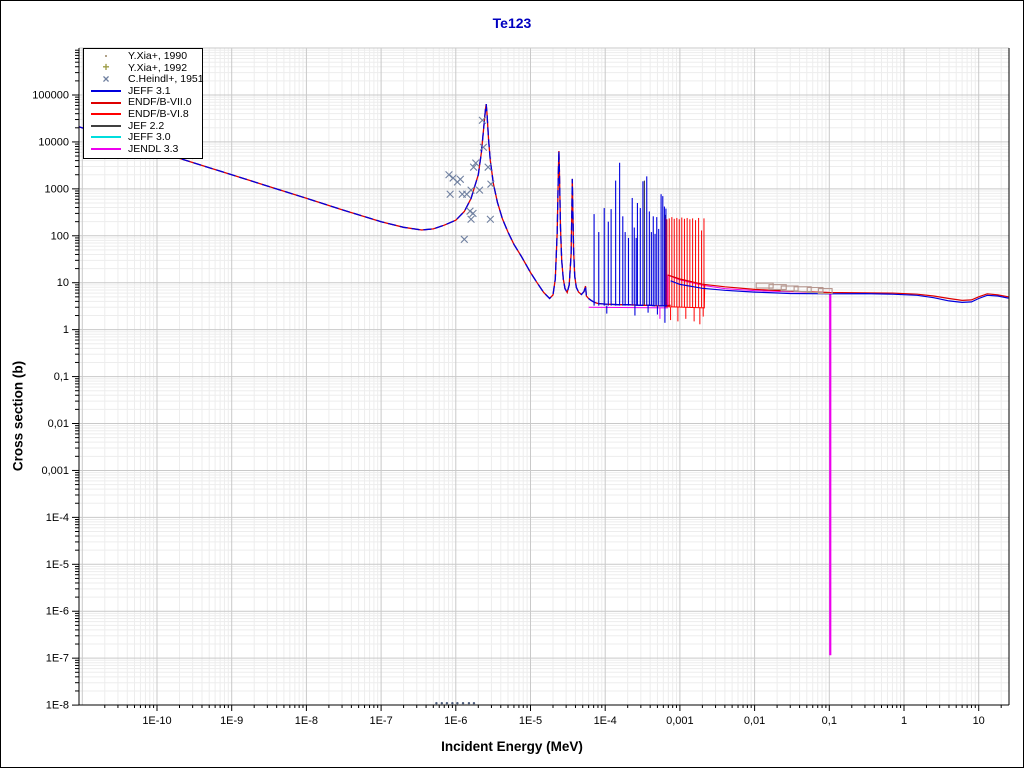  Describe the element at coordinates (57, 565) in the screenshot. I see `y-tick-label: 1E-5` at that location.